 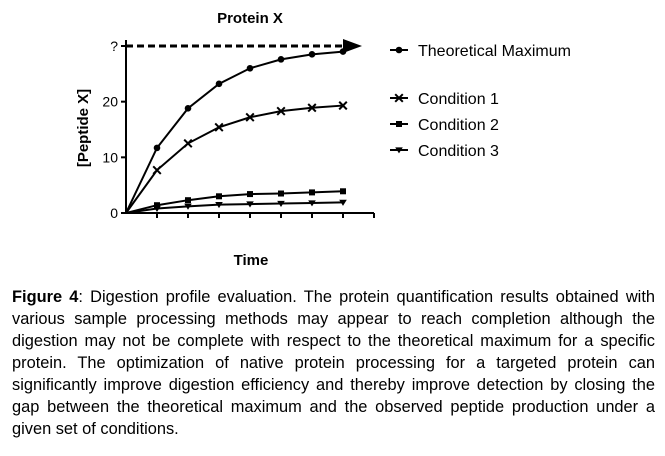 I want to click on legend-label-1: Condition 1, so click(x=458, y=99).